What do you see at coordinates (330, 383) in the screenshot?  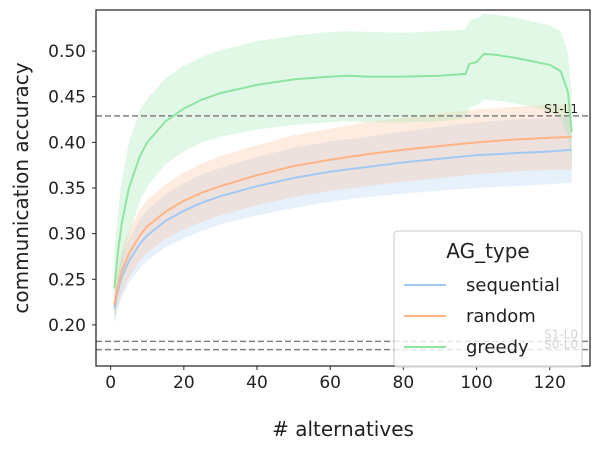 I see `x-tick-label: 60` at bounding box center [330, 383].